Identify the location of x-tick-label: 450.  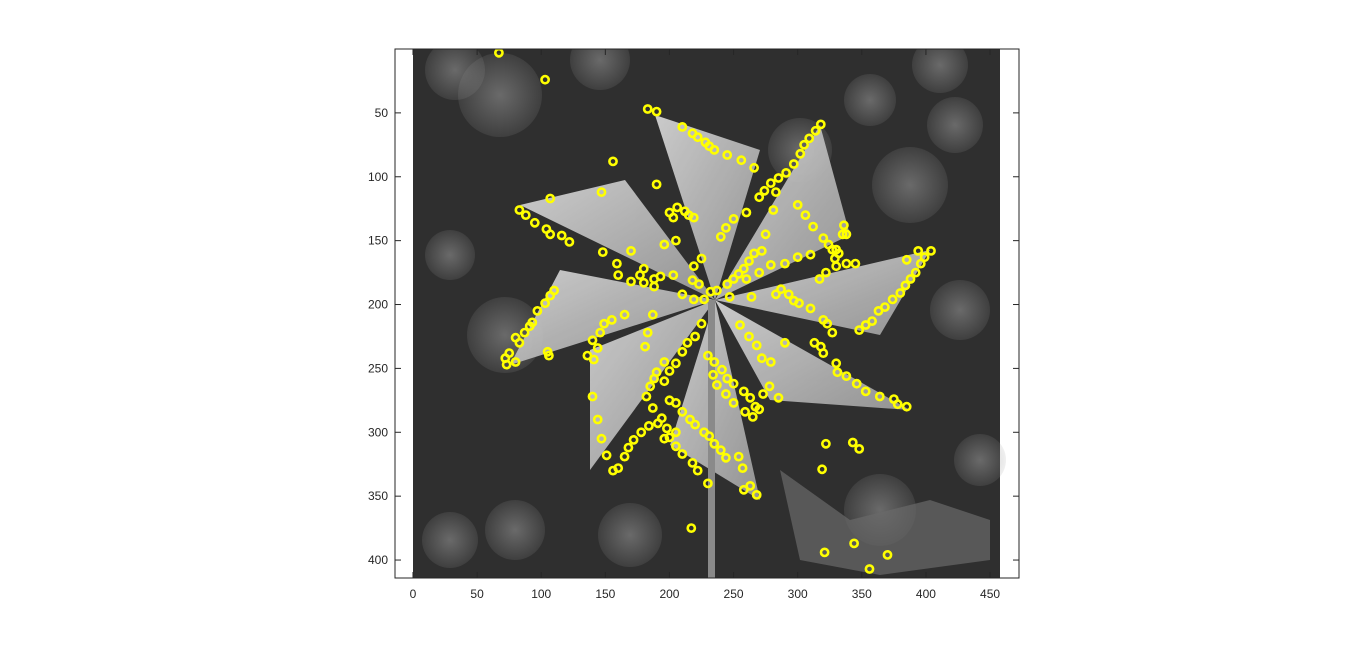
(990, 594).